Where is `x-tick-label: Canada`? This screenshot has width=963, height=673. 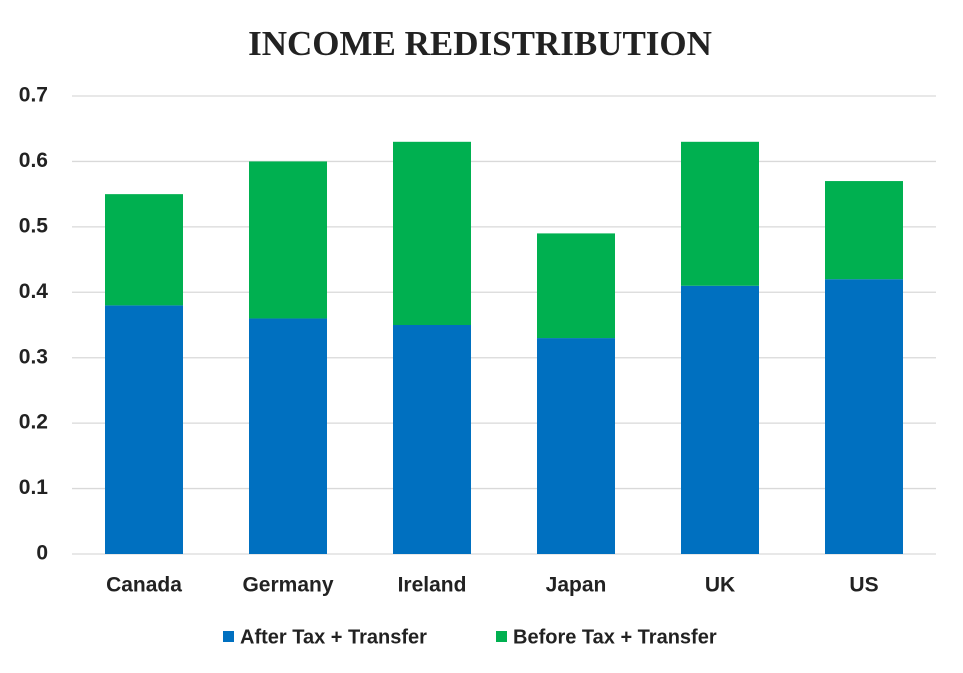 x-tick-label: Canada is located at coordinates (144, 585).